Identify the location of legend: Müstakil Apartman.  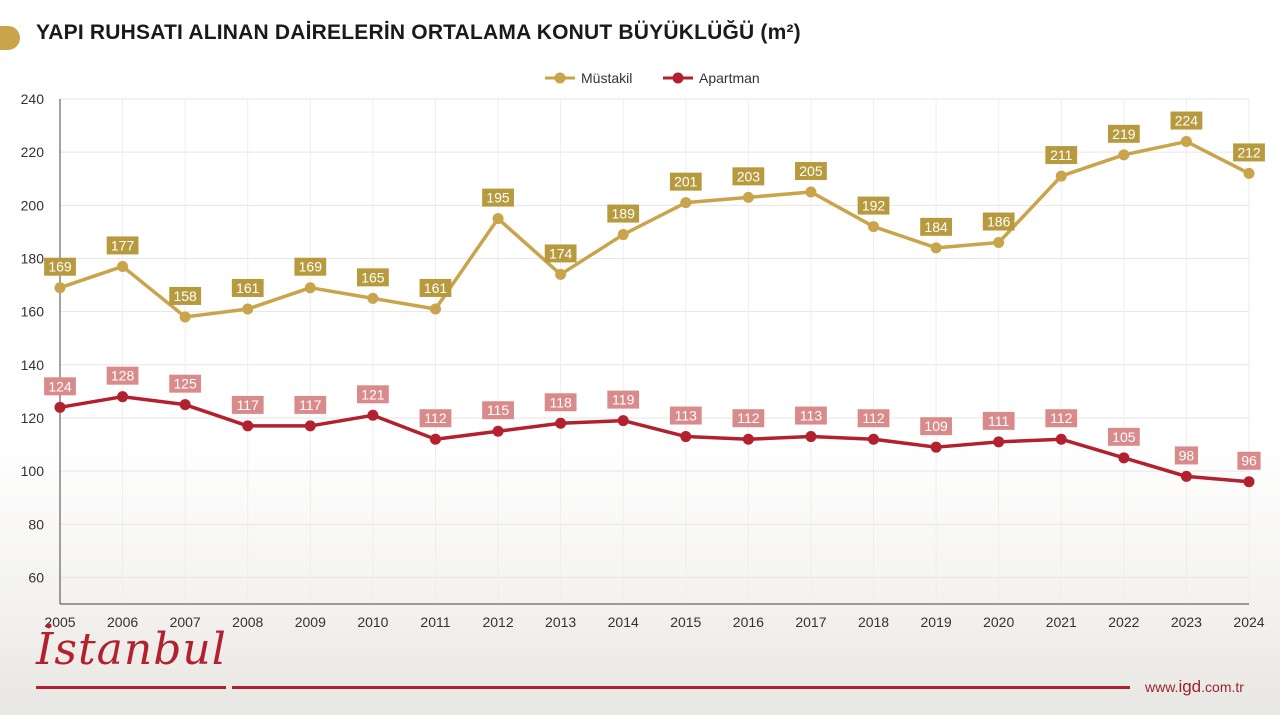
(652, 78).